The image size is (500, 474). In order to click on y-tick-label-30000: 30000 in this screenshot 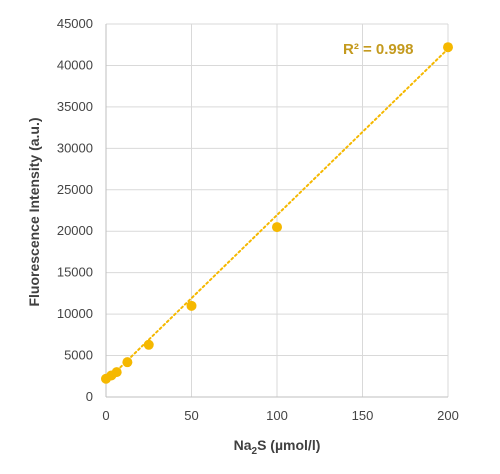, I will do `click(75, 147)`.